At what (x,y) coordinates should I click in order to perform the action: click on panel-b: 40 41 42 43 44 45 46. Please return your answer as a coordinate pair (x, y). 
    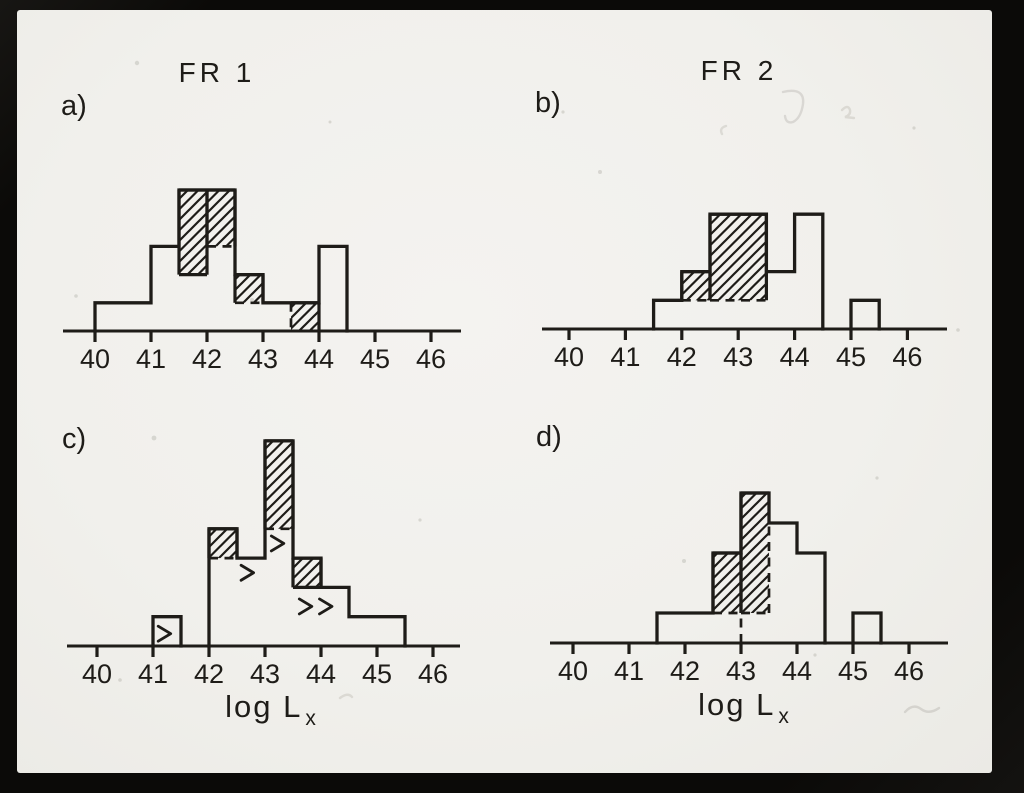
    Looking at the image, I should click on (744, 292).